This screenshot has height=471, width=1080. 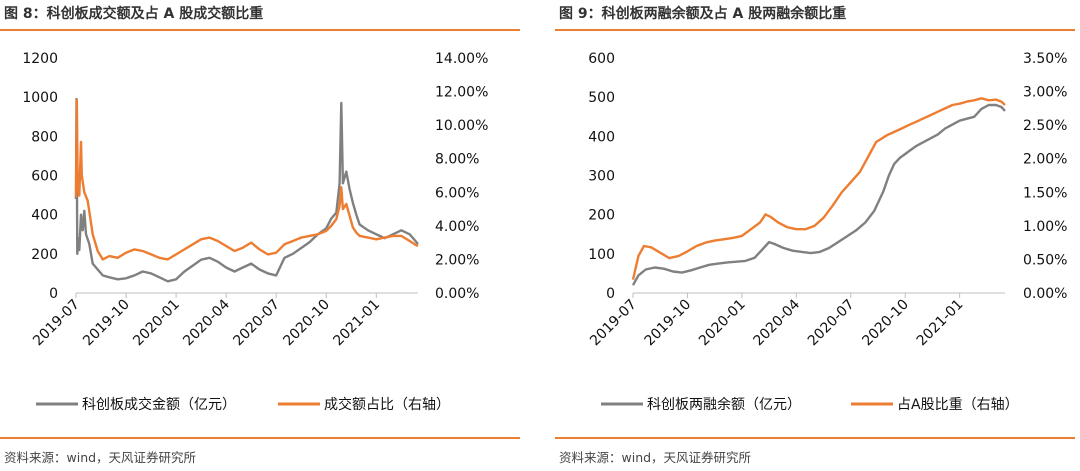 I want to click on legend-label: 占A股比重（右轴）, so click(x=958, y=405).